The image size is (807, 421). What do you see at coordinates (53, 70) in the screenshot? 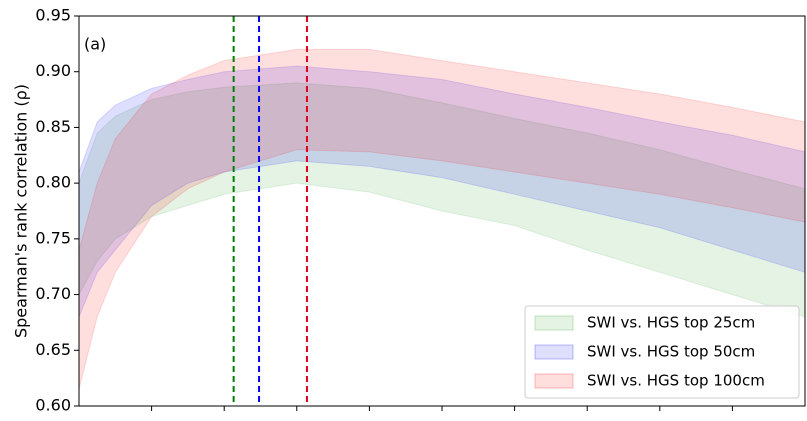
I see `y-tick-label: 0.90` at bounding box center [53, 70].